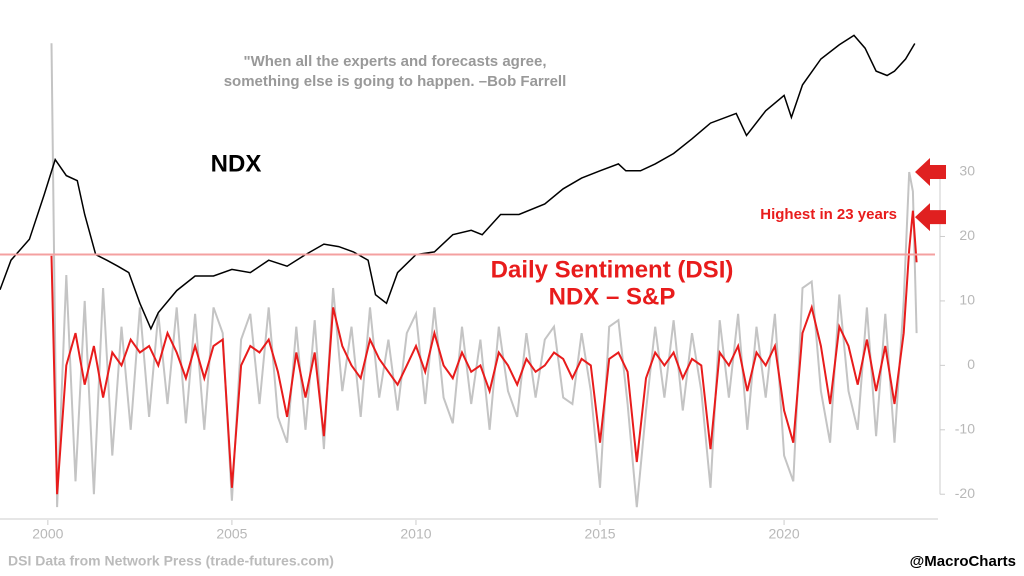 The height and width of the screenshot is (576, 1024). What do you see at coordinates (963, 561) in the screenshot?
I see `credit: @MacroCharts` at bounding box center [963, 561].